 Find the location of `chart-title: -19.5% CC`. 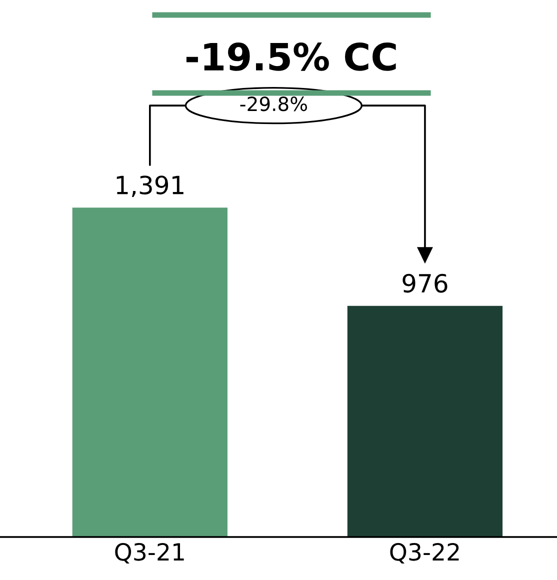

chart-title: -19.5% CC is located at coordinates (291, 56).